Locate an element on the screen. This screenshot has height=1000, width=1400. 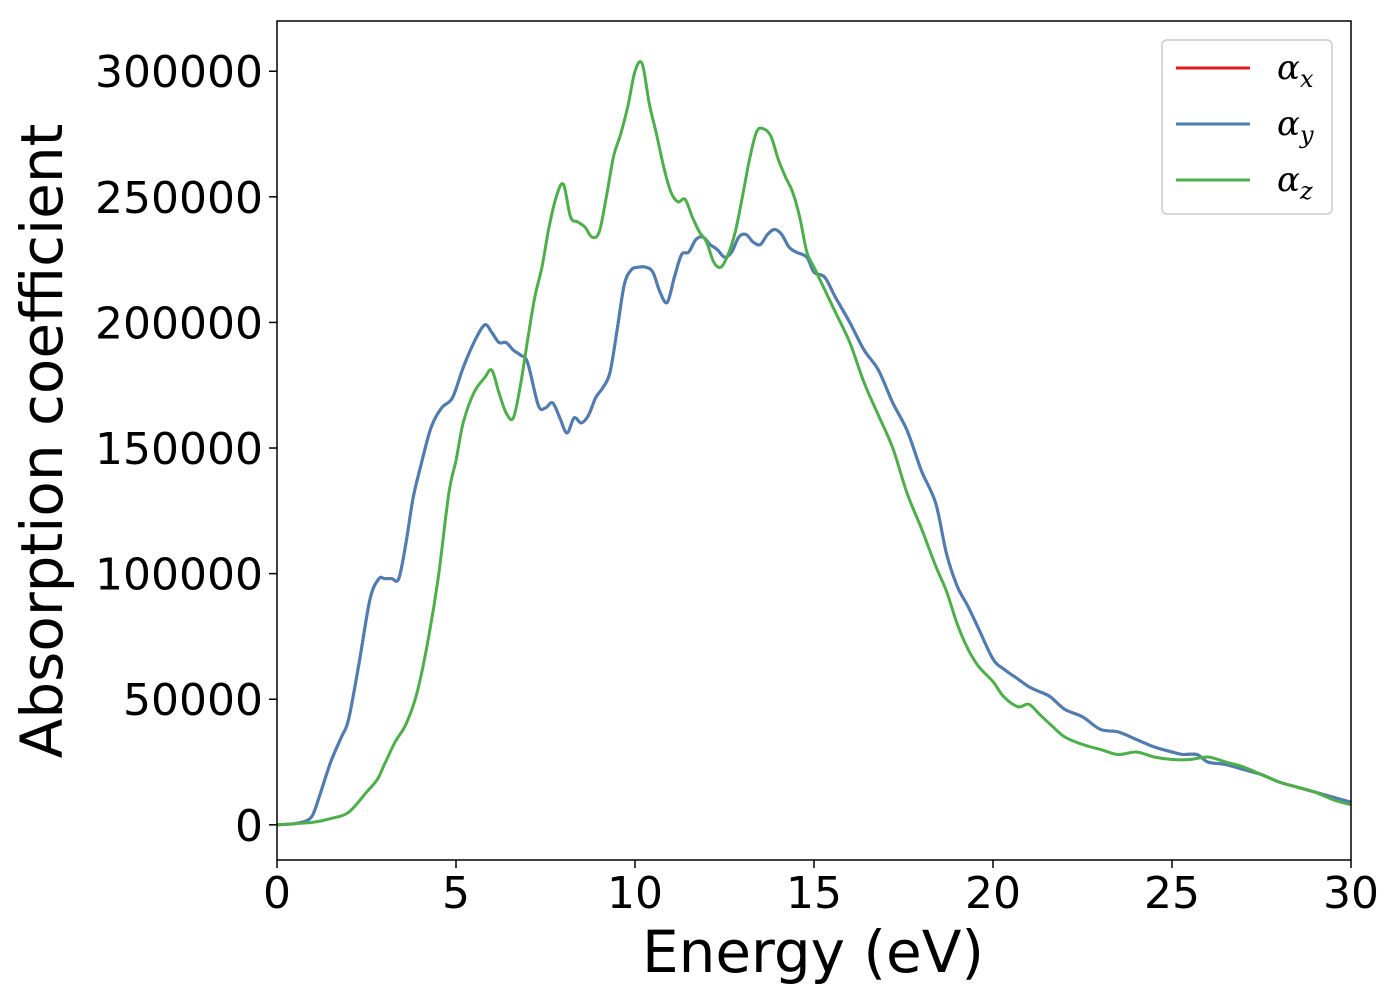
x-axis-ticks: 0 5 10 15 20 25 30 is located at coordinates (821, 889).